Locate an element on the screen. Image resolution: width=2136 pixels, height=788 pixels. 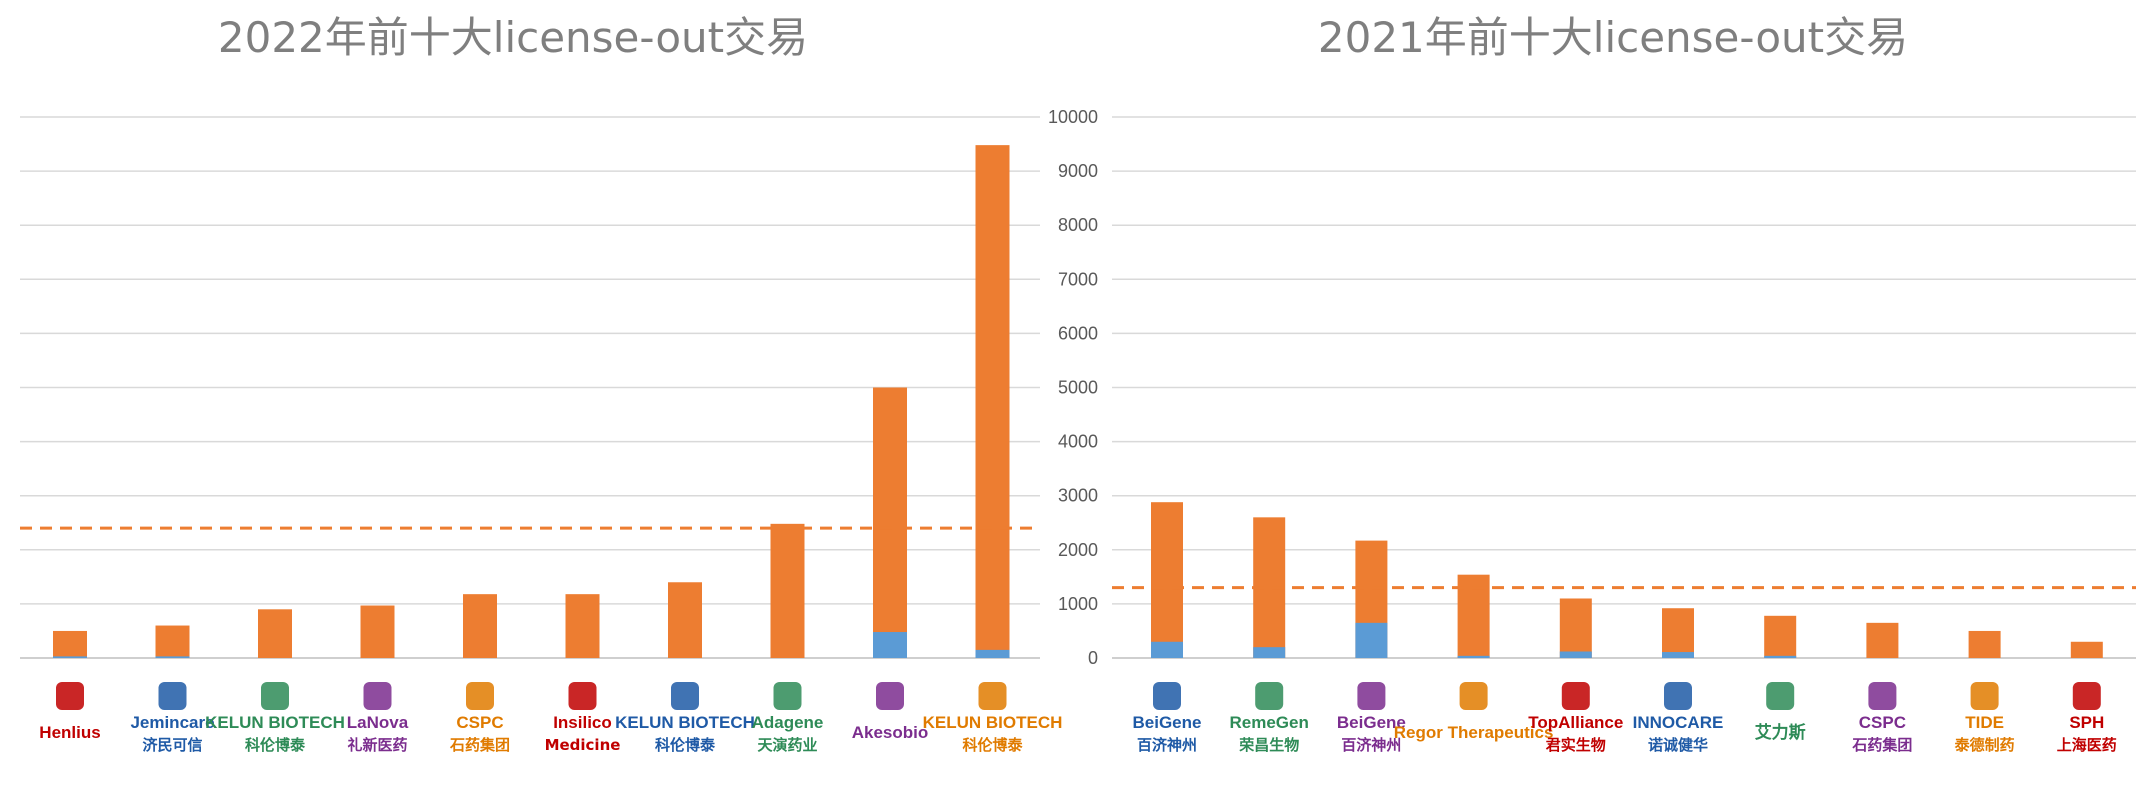
y-tick-label: 2000 is located at coordinates (1078, 550).